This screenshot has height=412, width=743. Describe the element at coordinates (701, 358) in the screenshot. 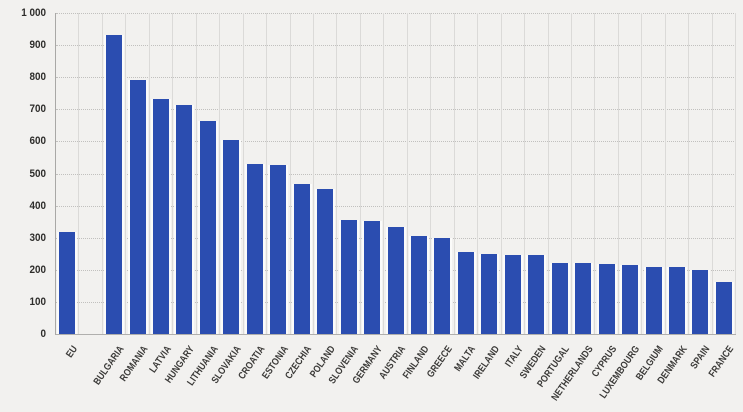

I see `x-tick-label: SPAIN` at that location.